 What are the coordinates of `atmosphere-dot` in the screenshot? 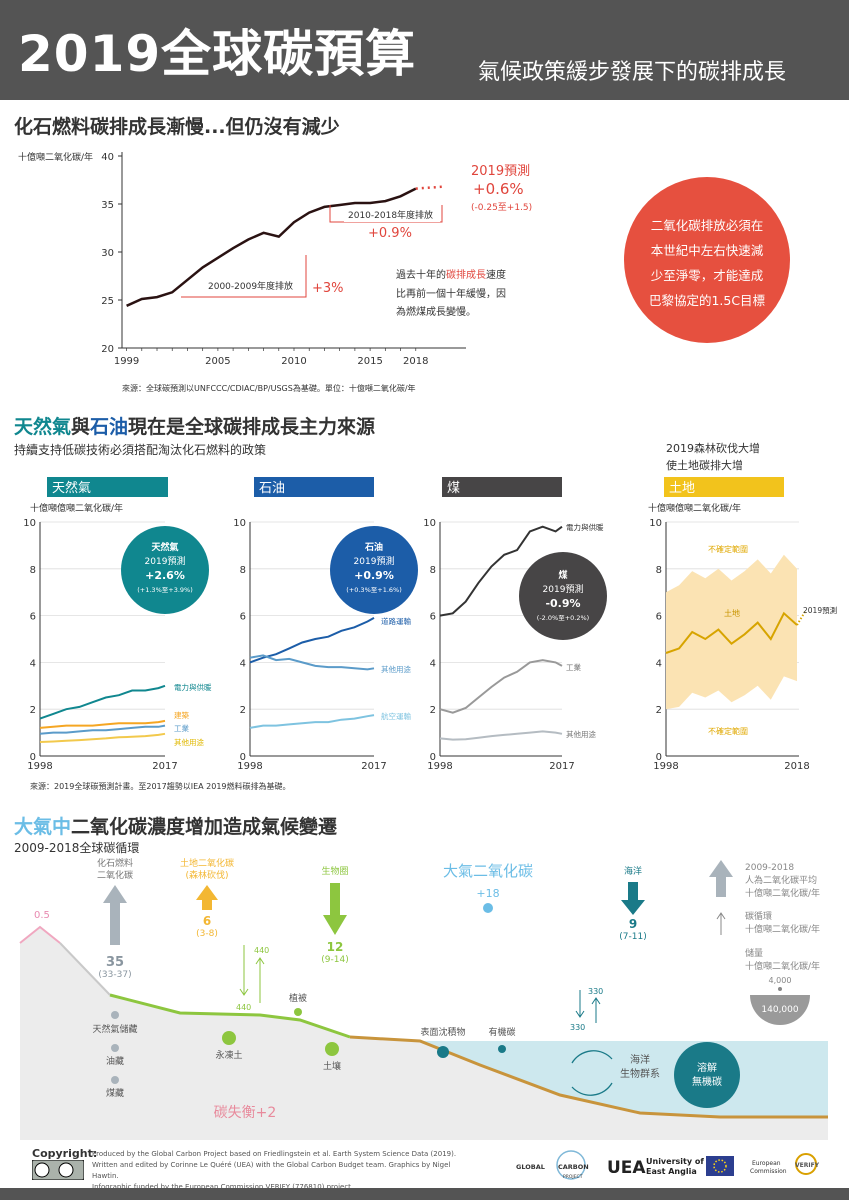 It's located at (488, 908).